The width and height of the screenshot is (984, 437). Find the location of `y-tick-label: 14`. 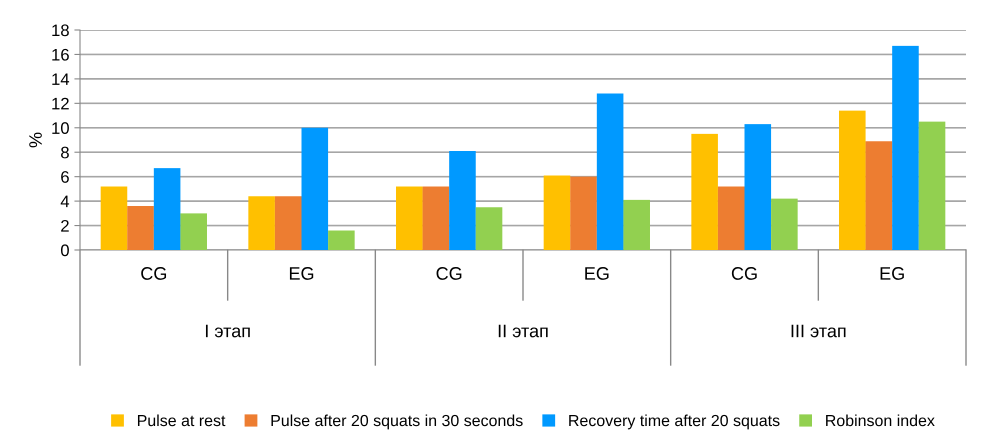

y-tick-label: 14 is located at coordinates (61, 79).